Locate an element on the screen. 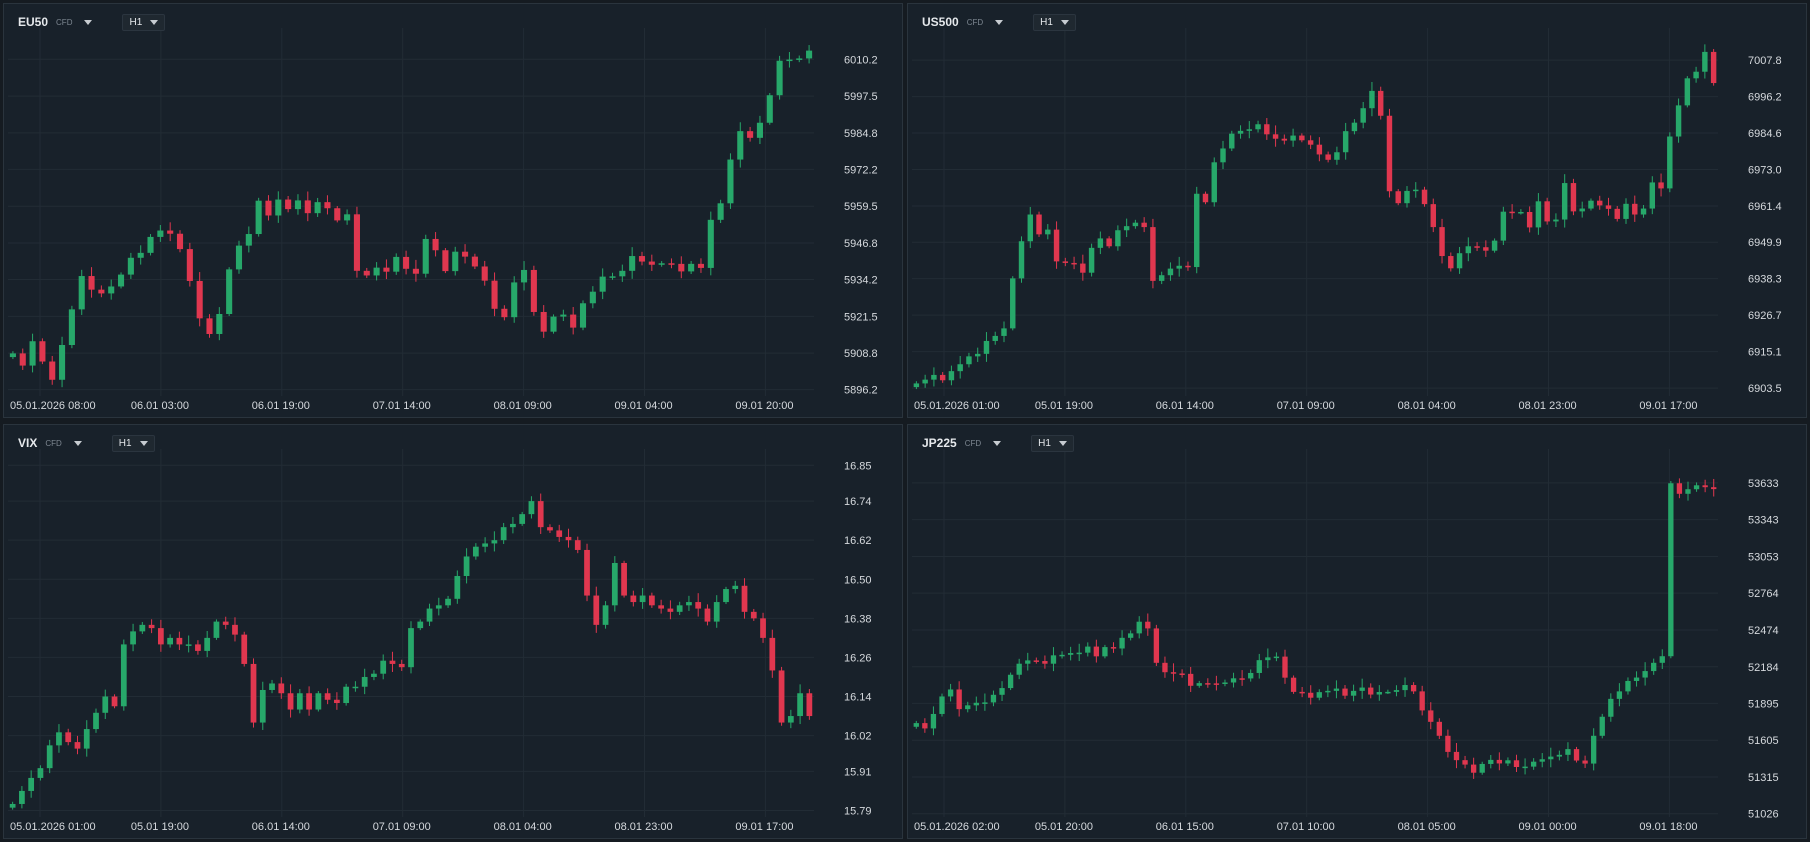  y-tick-label: 6996.2 is located at coordinates (1765, 98).